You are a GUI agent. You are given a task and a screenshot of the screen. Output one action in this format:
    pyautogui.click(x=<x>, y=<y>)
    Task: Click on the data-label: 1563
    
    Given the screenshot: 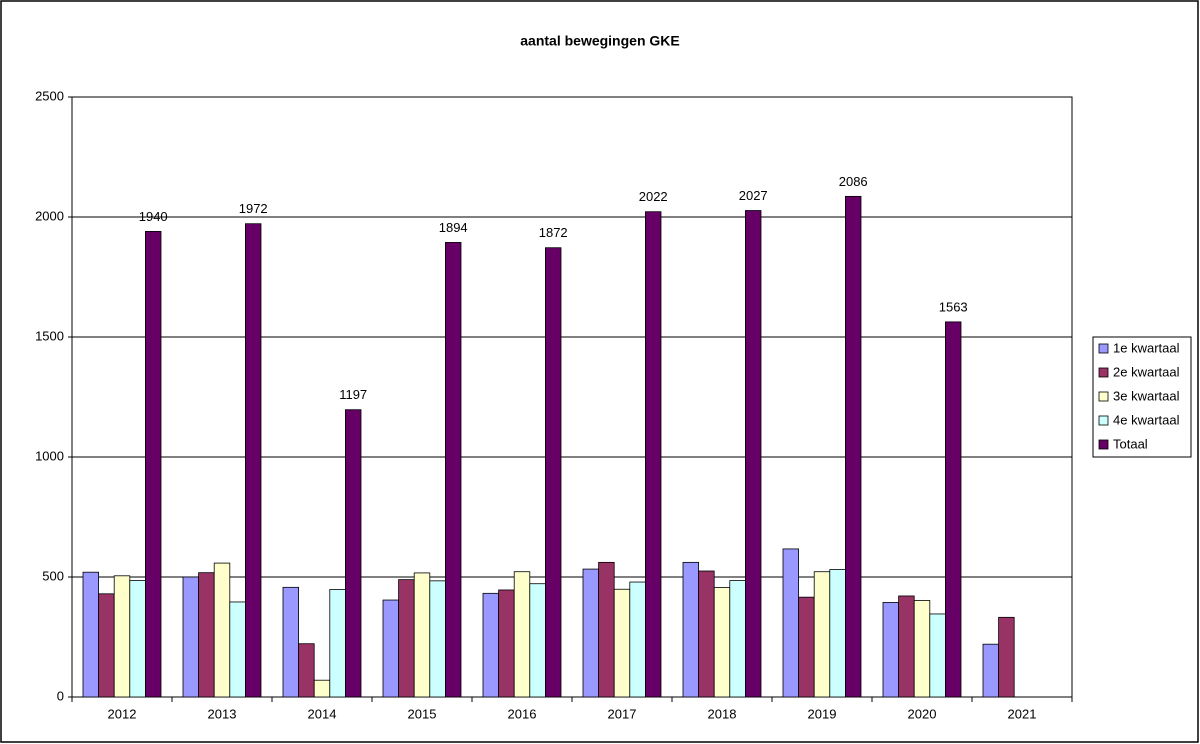 What is the action you would take?
    pyautogui.click(x=953, y=306)
    